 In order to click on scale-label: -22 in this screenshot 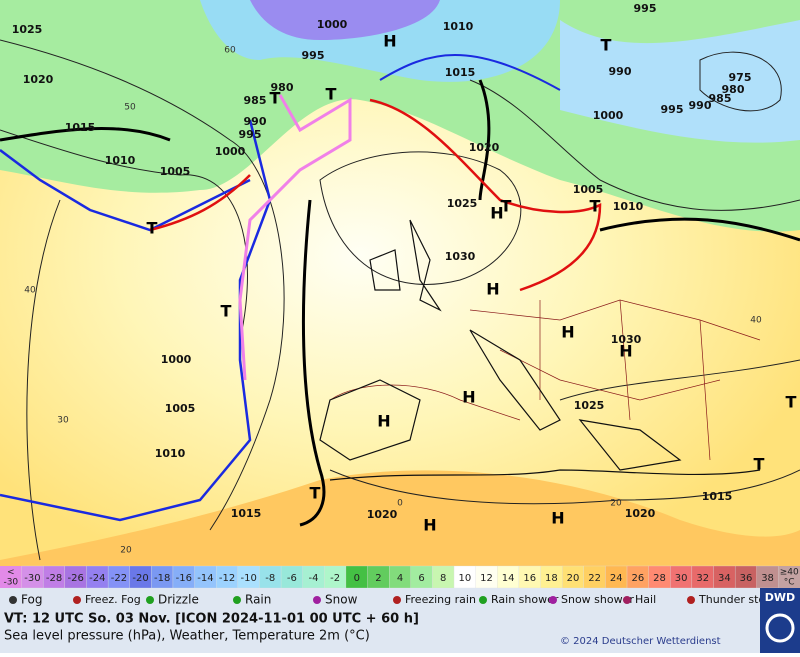, I will do `click(119, 578)`.